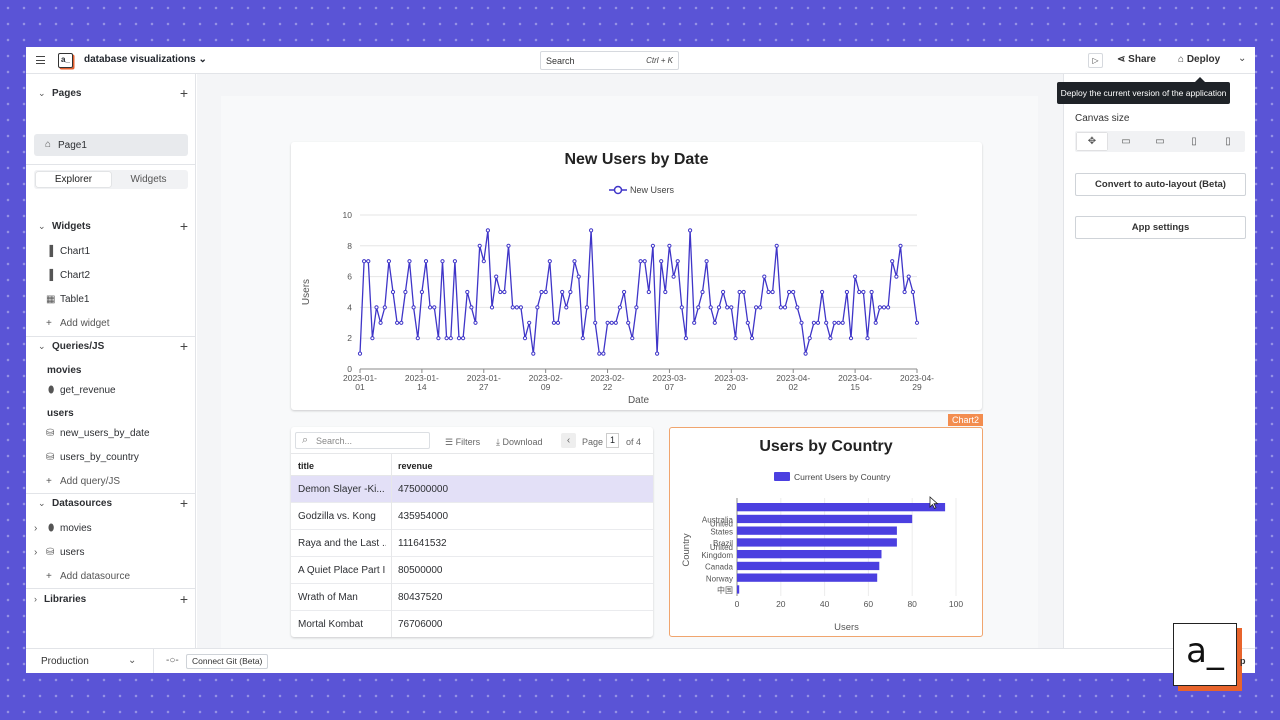 The width and height of the screenshot is (1280, 720). Describe the element at coordinates (360, 387) in the screenshot. I see `x-tick-label-line2: 01` at that location.